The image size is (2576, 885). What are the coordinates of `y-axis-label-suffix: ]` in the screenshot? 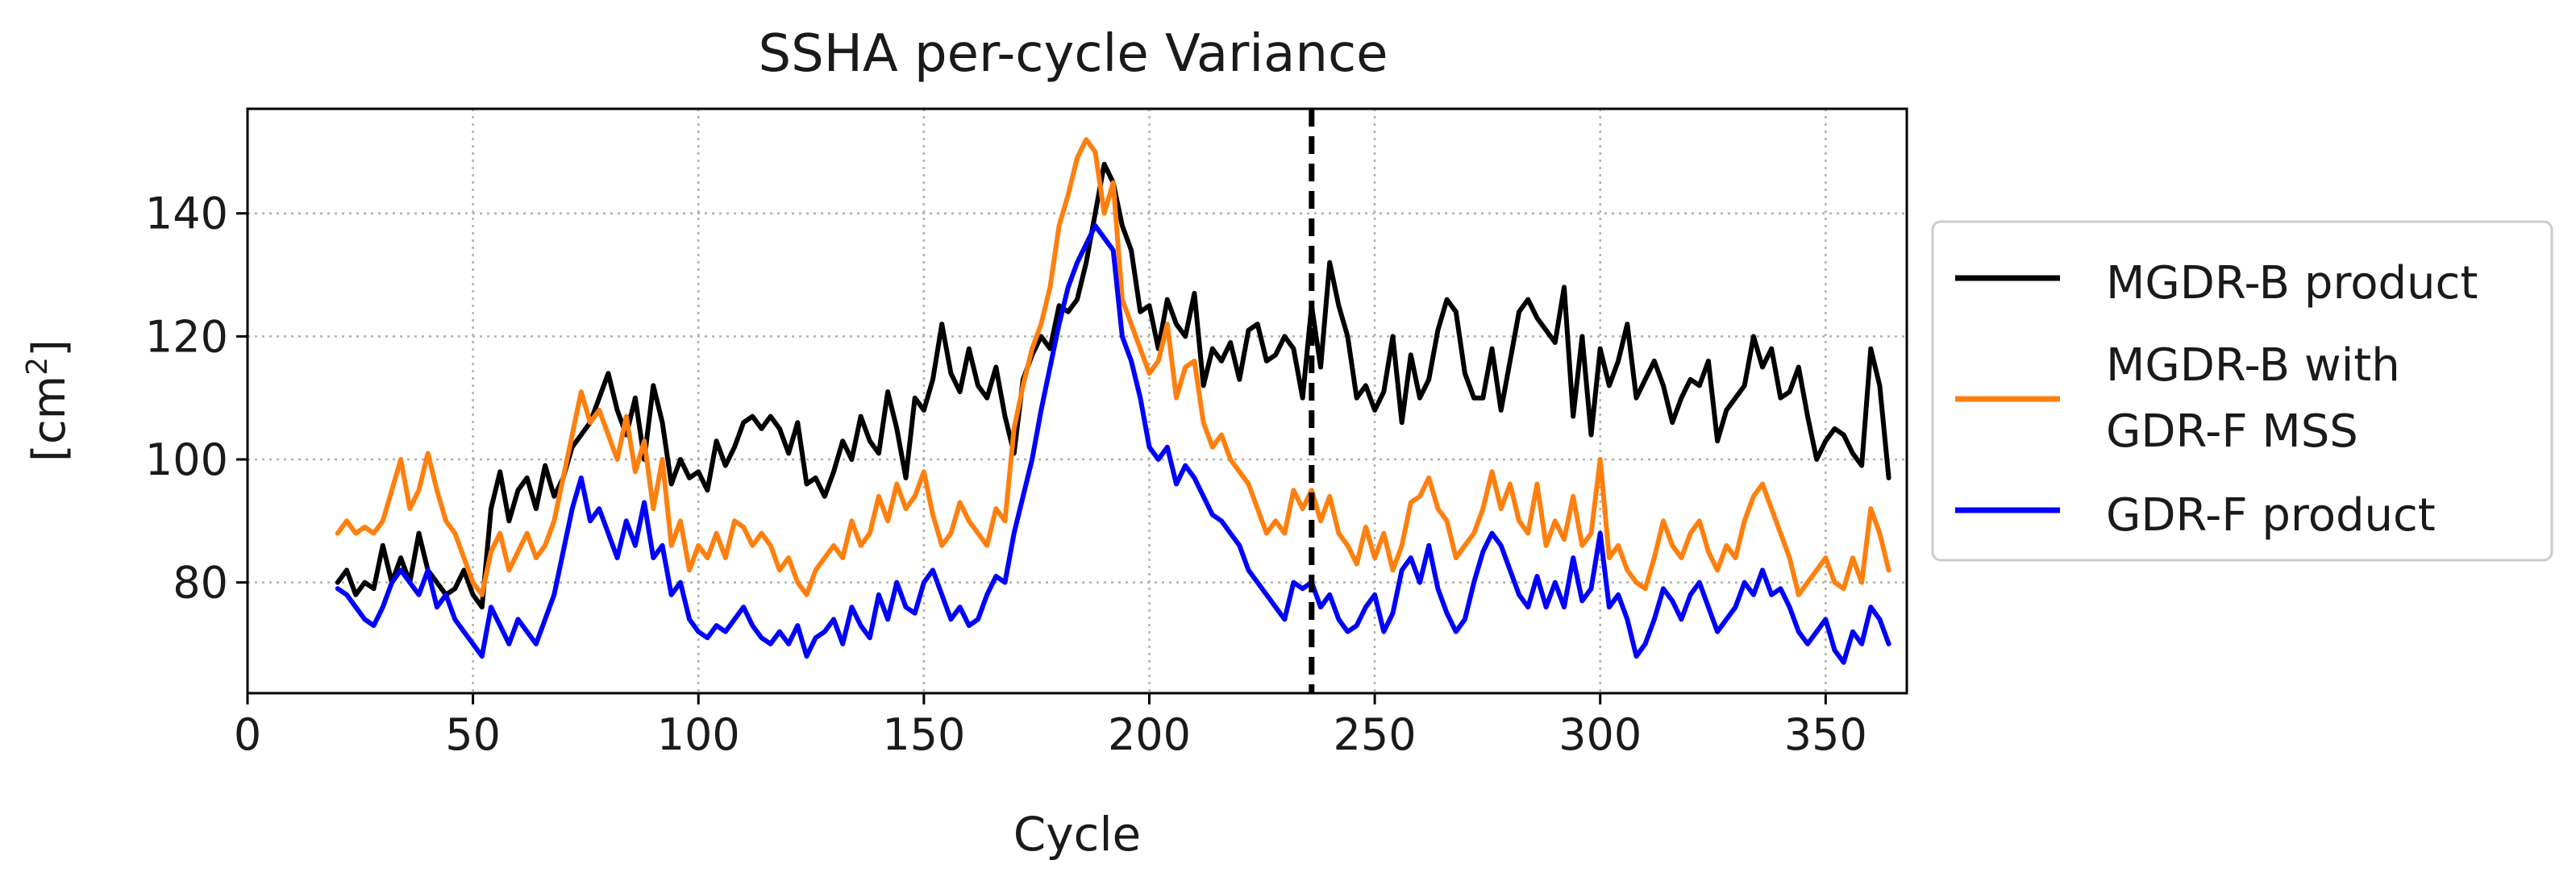 It's located at (50, 348).